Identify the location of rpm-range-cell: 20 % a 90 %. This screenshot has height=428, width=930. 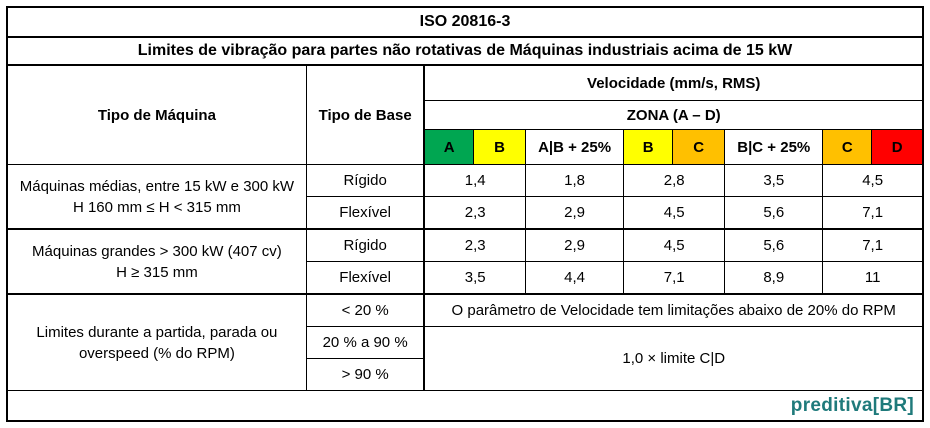
(365, 342).